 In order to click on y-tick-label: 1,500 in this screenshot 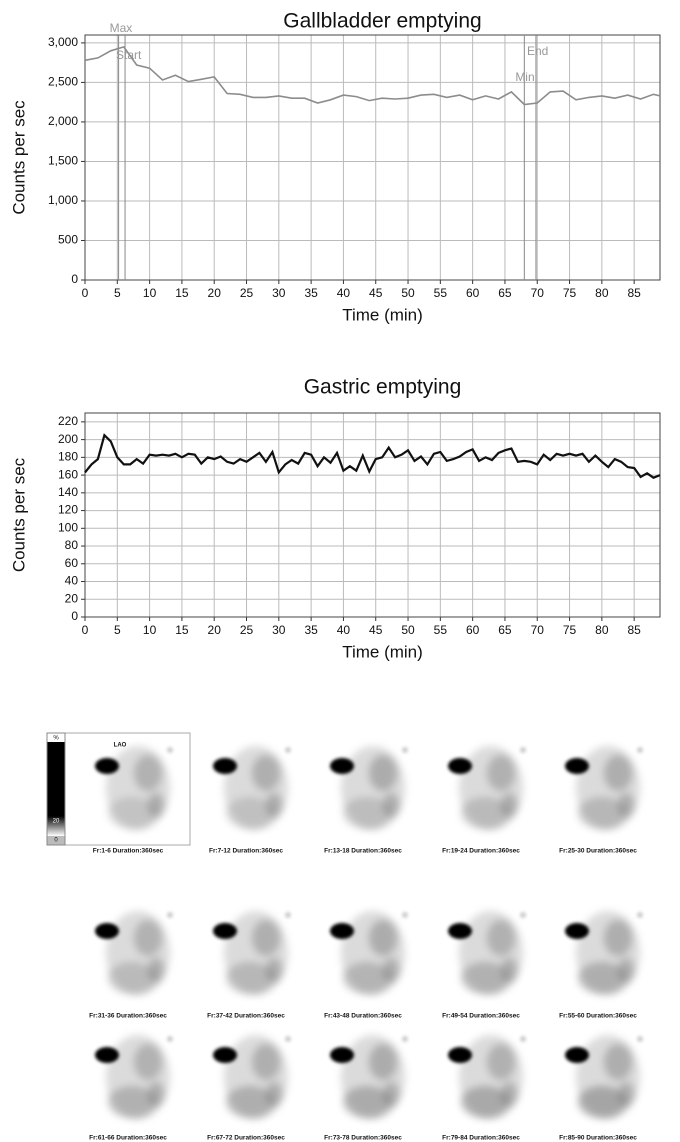, I will do `click(63, 161)`.